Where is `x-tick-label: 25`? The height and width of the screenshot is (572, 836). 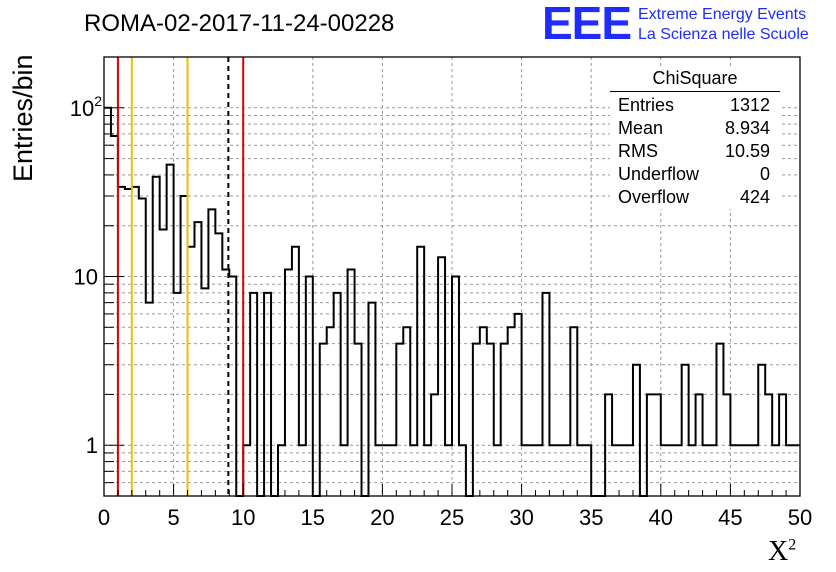
x-tick-label: 25 is located at coordinates (452, 517).